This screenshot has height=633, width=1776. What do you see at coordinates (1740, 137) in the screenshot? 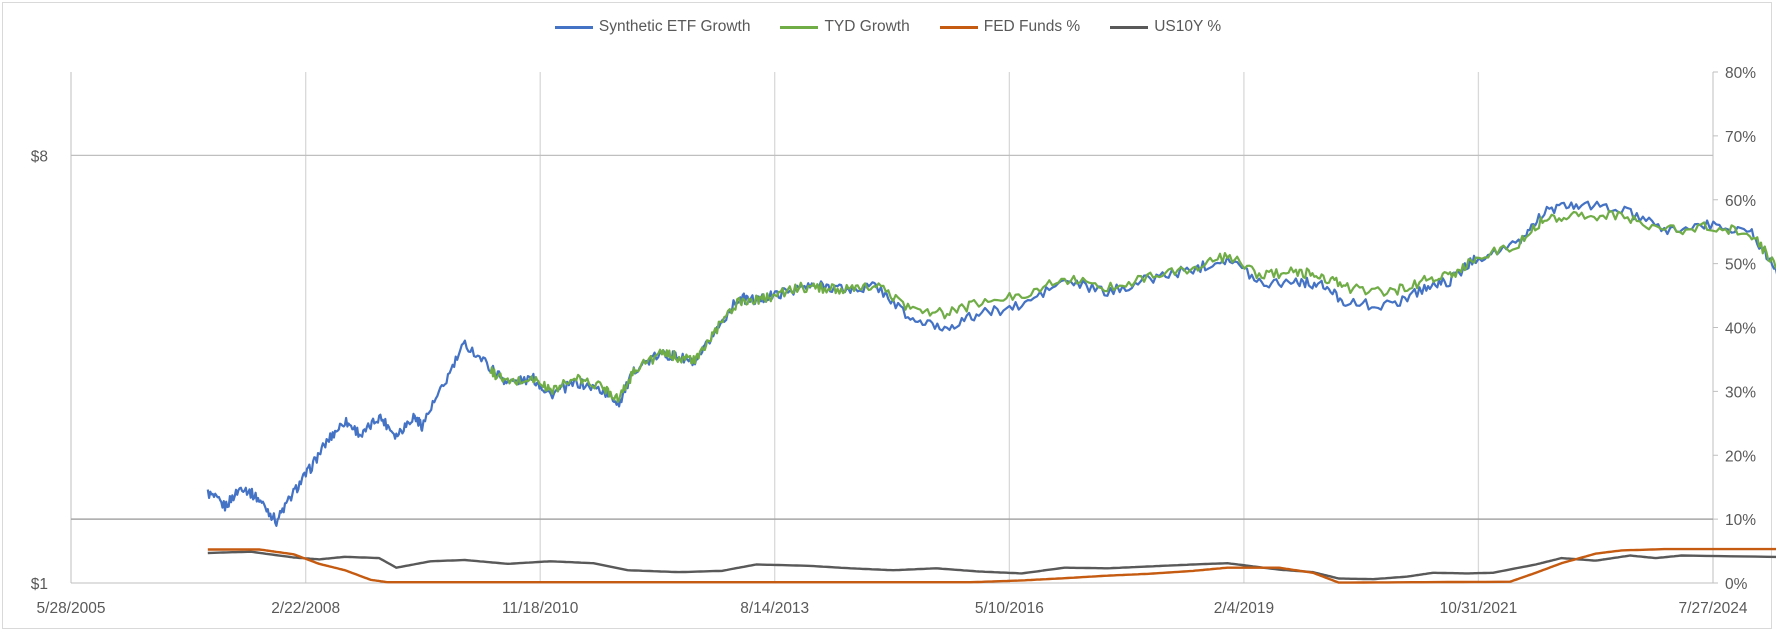
I see `y-right-tick-label: 70%` at bounding box center [1740, 137].